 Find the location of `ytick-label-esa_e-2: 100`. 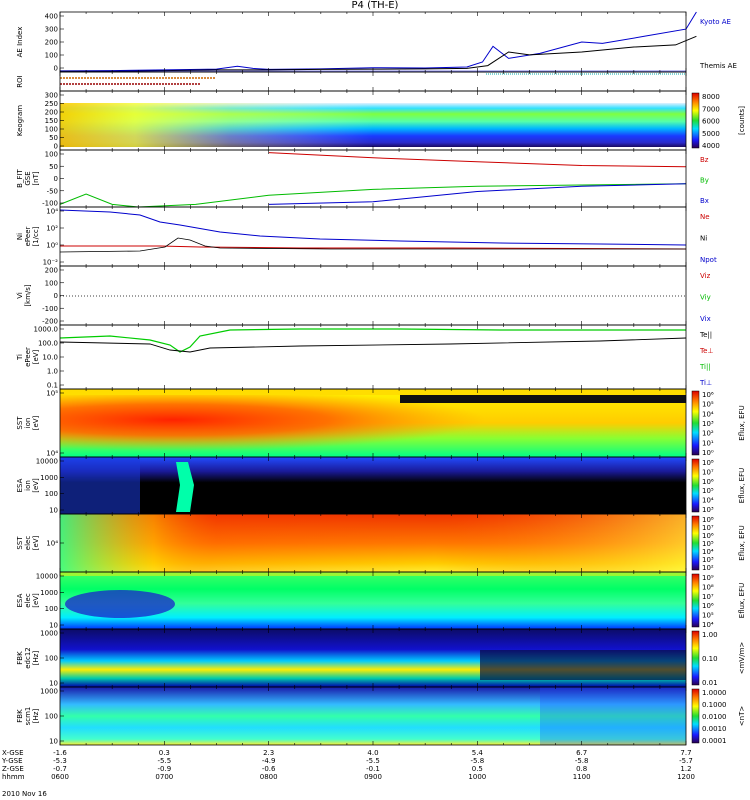

ytick-label-esa_e-2: 100 is located at coordinates (51, 609).